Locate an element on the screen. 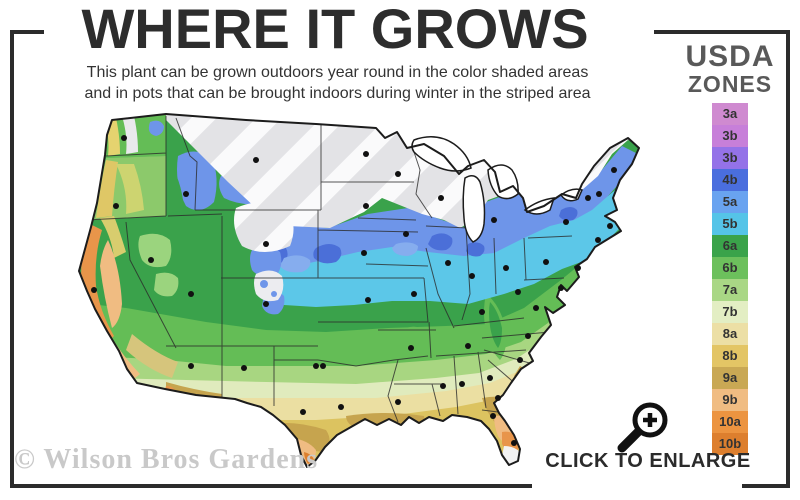 The image size is (800, 500). frame-left is located at coordinates (12, 259).